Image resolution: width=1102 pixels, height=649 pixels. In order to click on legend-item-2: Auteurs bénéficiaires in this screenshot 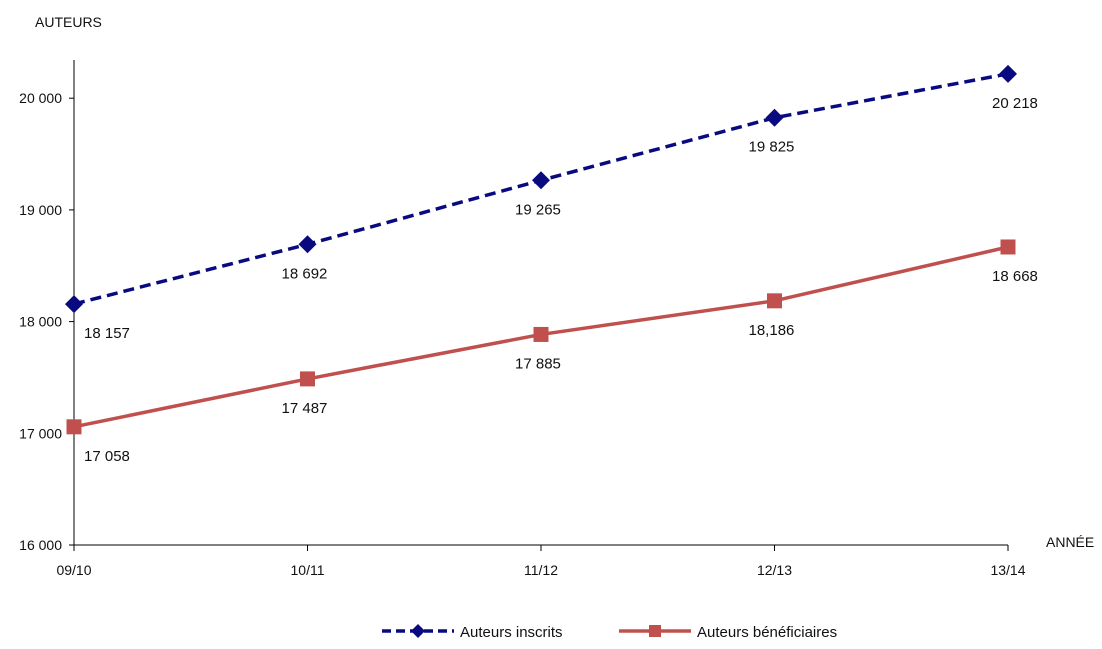, I will do `click(728, 632)`.